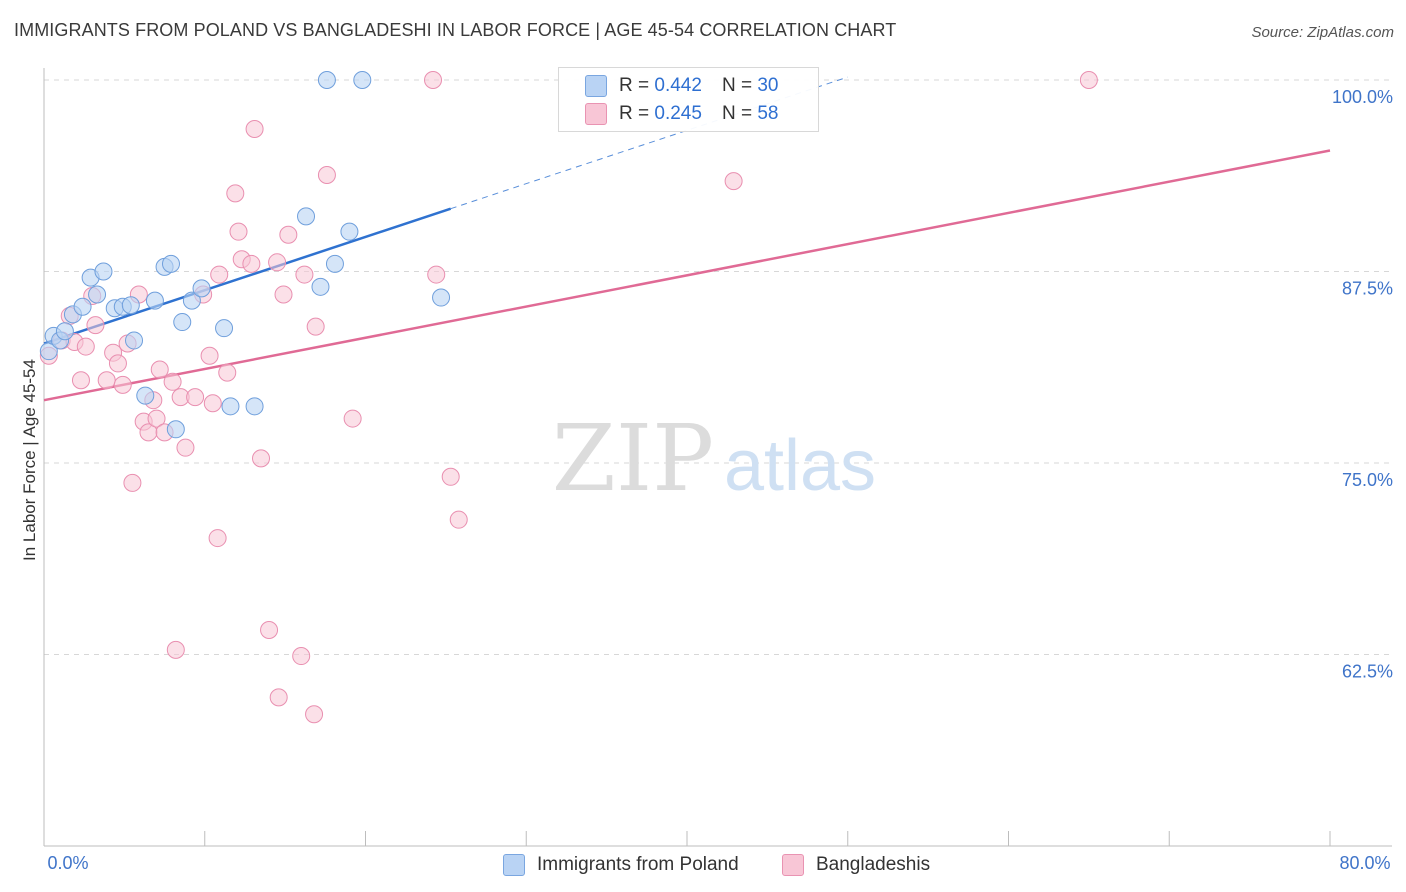 The width and height of the screenshot is (1406, 892). I want to click on bangladeshi-legend-label: Bangladeshis, so click(873, 864).